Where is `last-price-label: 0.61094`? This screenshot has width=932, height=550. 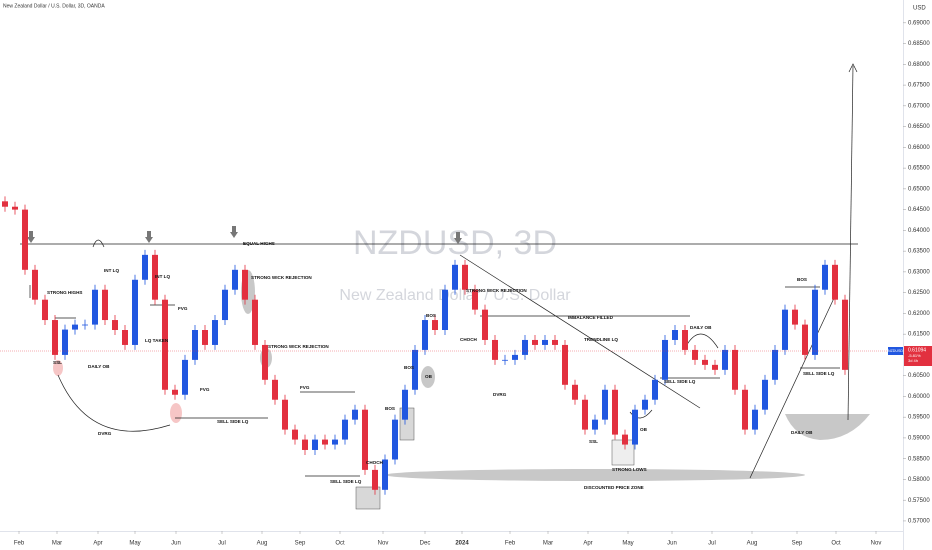
last-price-label: 0.61094 is located at coordinates (917, 350).